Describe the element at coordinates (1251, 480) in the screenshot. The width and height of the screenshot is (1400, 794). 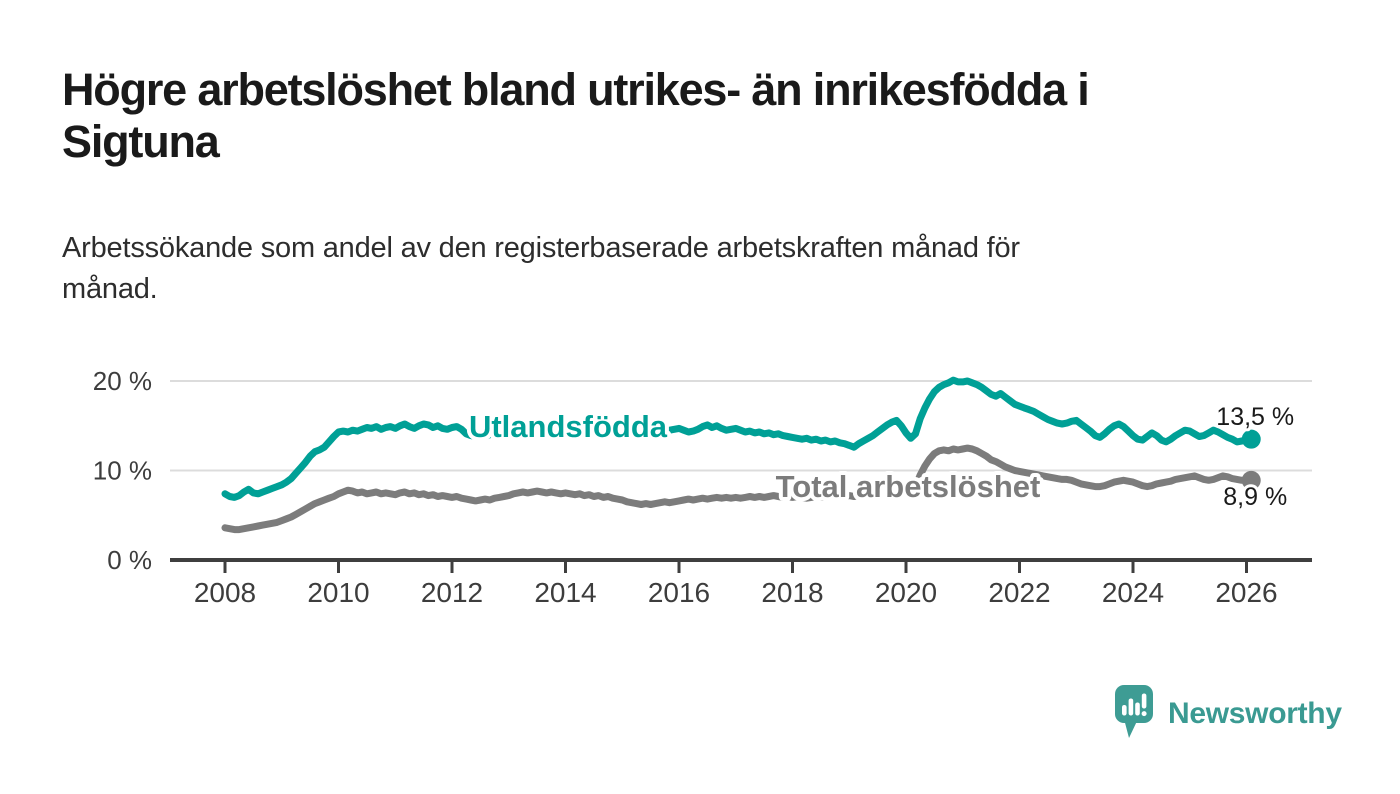
I see `series-end-dot-total` at that location.